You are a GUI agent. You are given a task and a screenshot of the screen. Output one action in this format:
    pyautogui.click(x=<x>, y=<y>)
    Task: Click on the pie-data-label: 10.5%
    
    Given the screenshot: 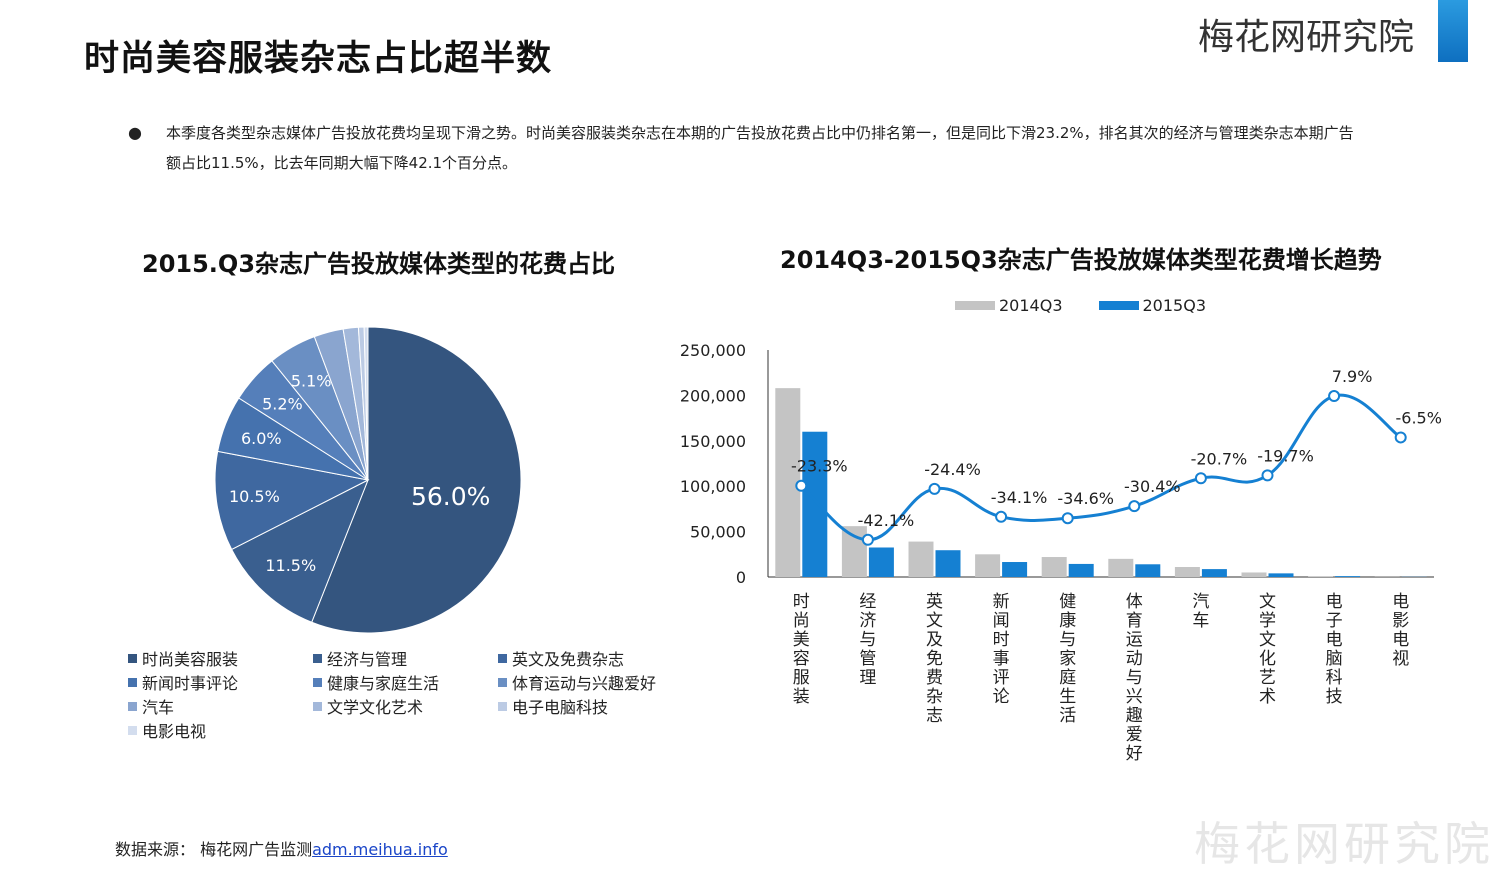 What is the action you would take?
    pyautogui.click(x=254, y=496)
    